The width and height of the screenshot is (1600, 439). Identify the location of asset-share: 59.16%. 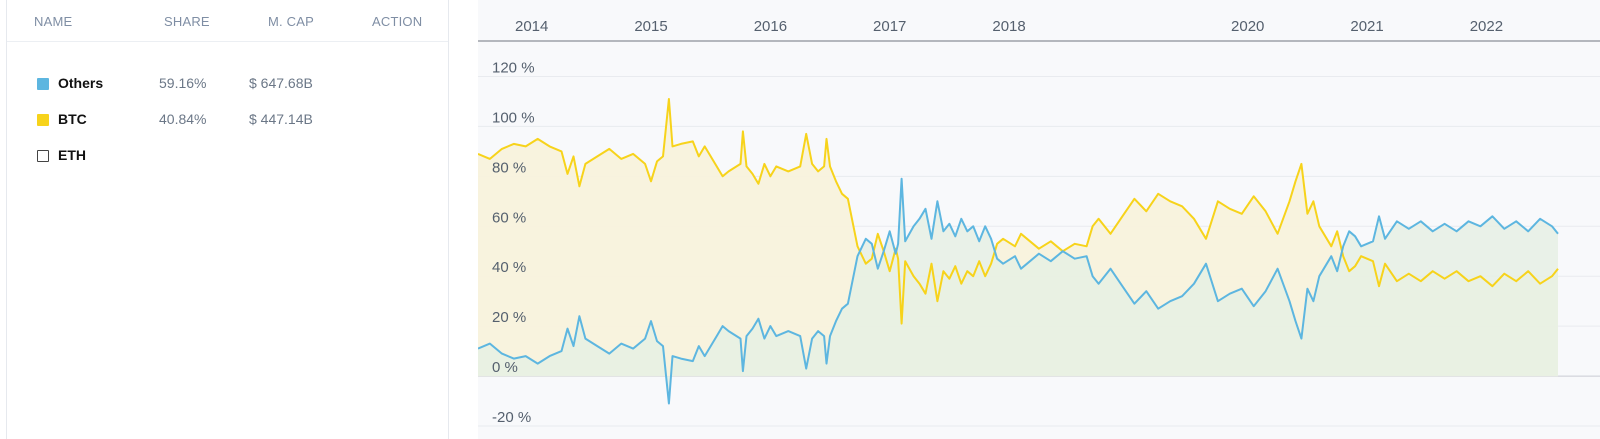
(183, 83).